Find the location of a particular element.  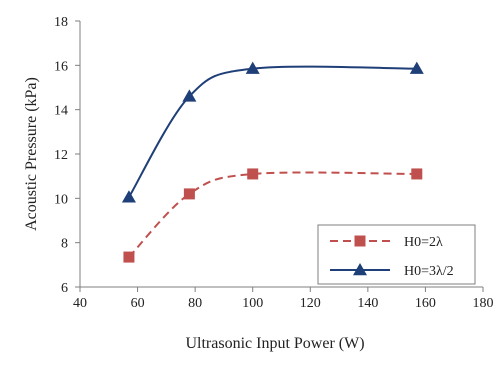

series-1-line is located at coordinates (272, 214).